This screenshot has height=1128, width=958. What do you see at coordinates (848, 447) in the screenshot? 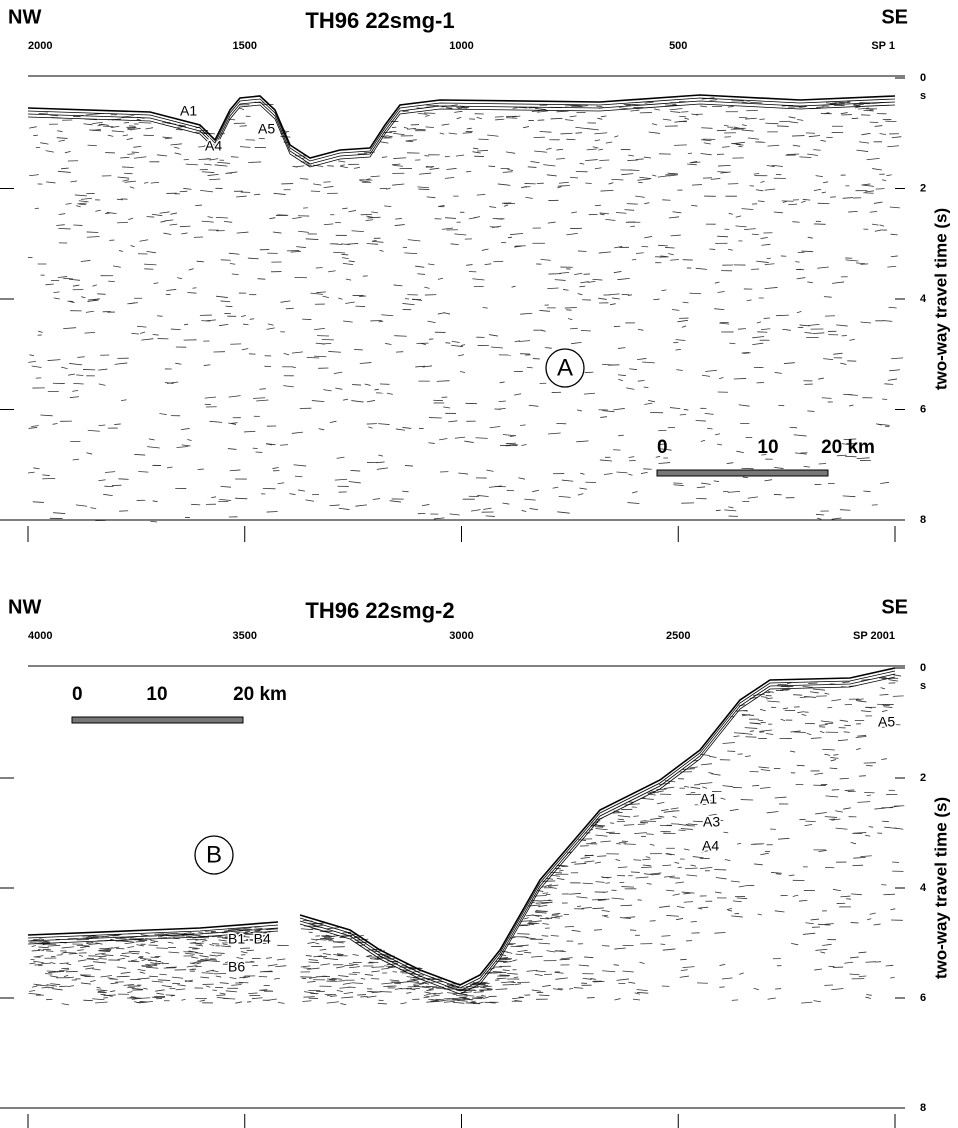
I see `scale-label: 20 km` at bounding box center [848, 447].